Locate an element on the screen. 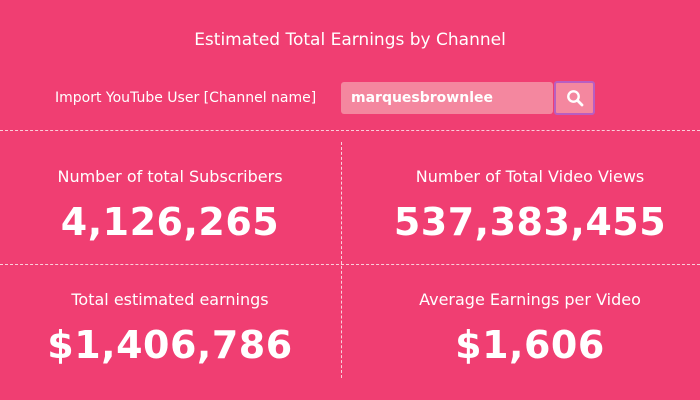 The height and width of the screenshot is (400, 700). stat-earnings-value: $1,406,786 is located at coordinates (170, 345).